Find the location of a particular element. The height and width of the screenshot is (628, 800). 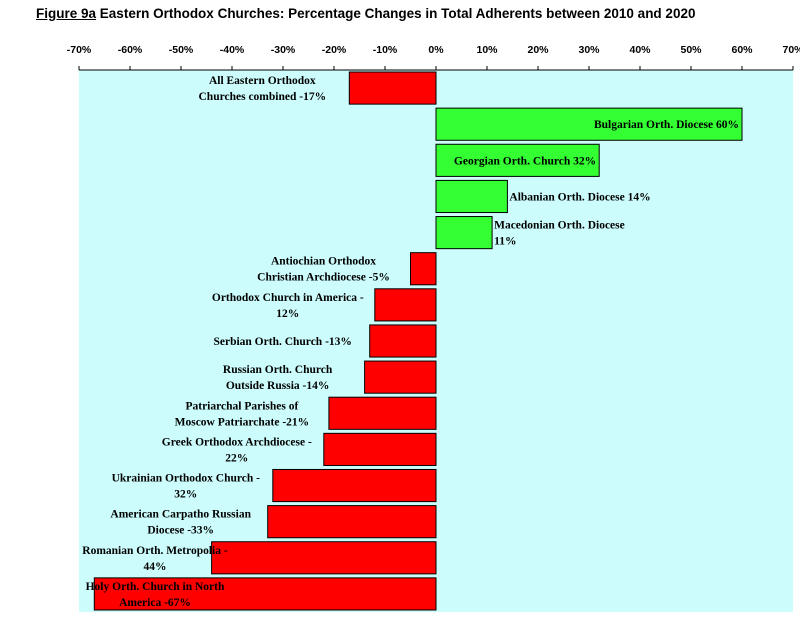

figure-number: Figure 9a is located at coordinates (66, 13).